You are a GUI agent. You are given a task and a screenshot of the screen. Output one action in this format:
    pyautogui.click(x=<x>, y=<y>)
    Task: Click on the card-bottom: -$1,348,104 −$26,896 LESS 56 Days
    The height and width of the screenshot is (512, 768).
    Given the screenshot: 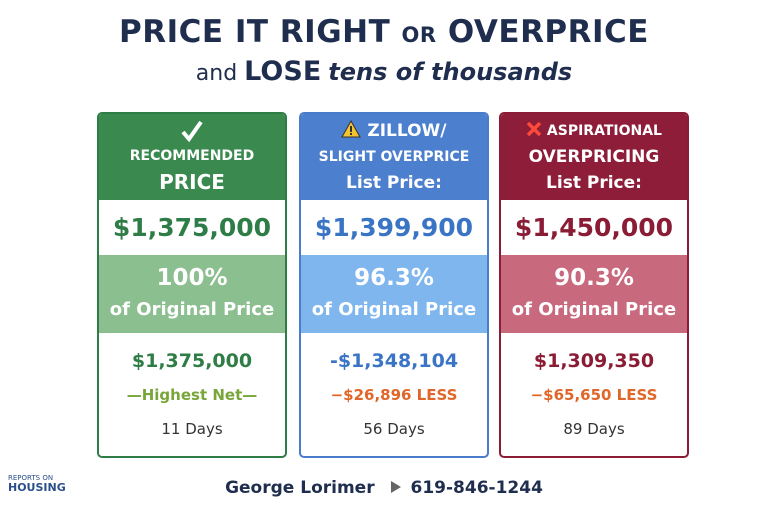 What is the action you would take?
    pyautogui.click(x=394, y=394)
    